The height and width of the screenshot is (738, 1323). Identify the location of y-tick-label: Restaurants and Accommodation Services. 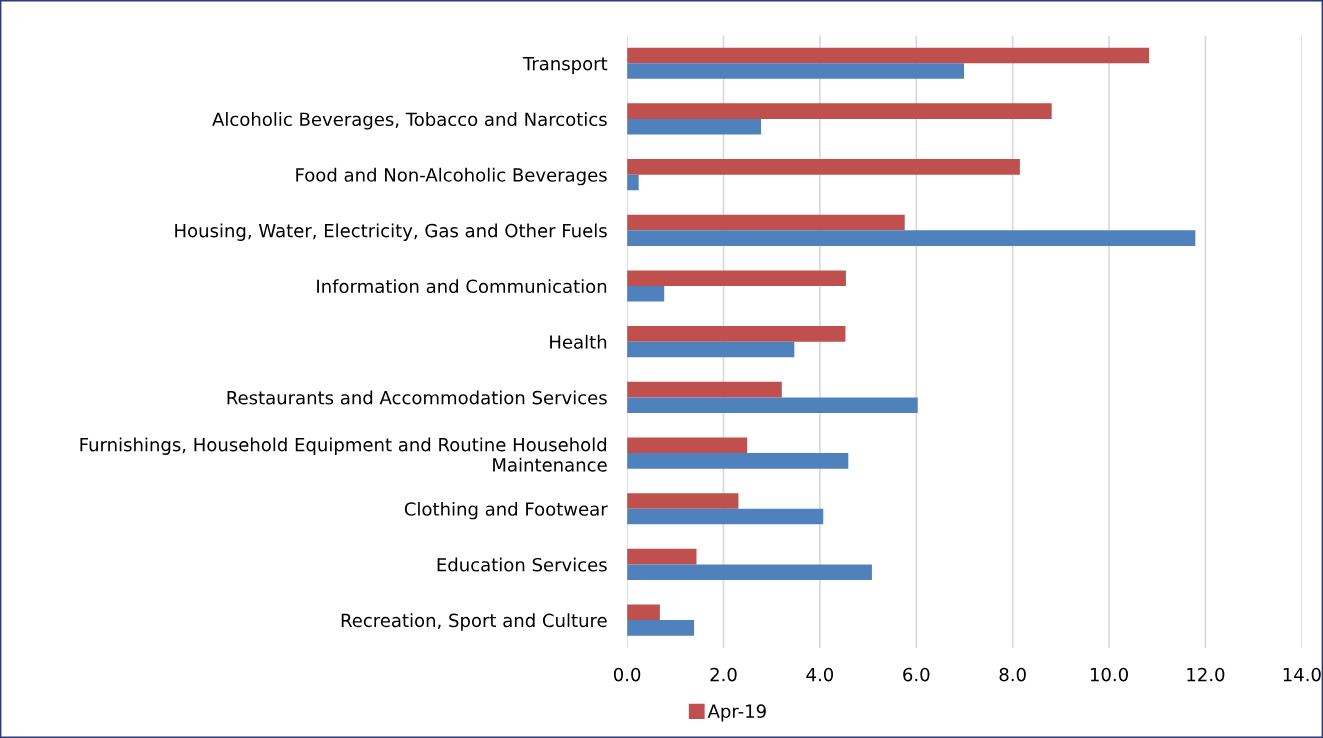
(417, 397).